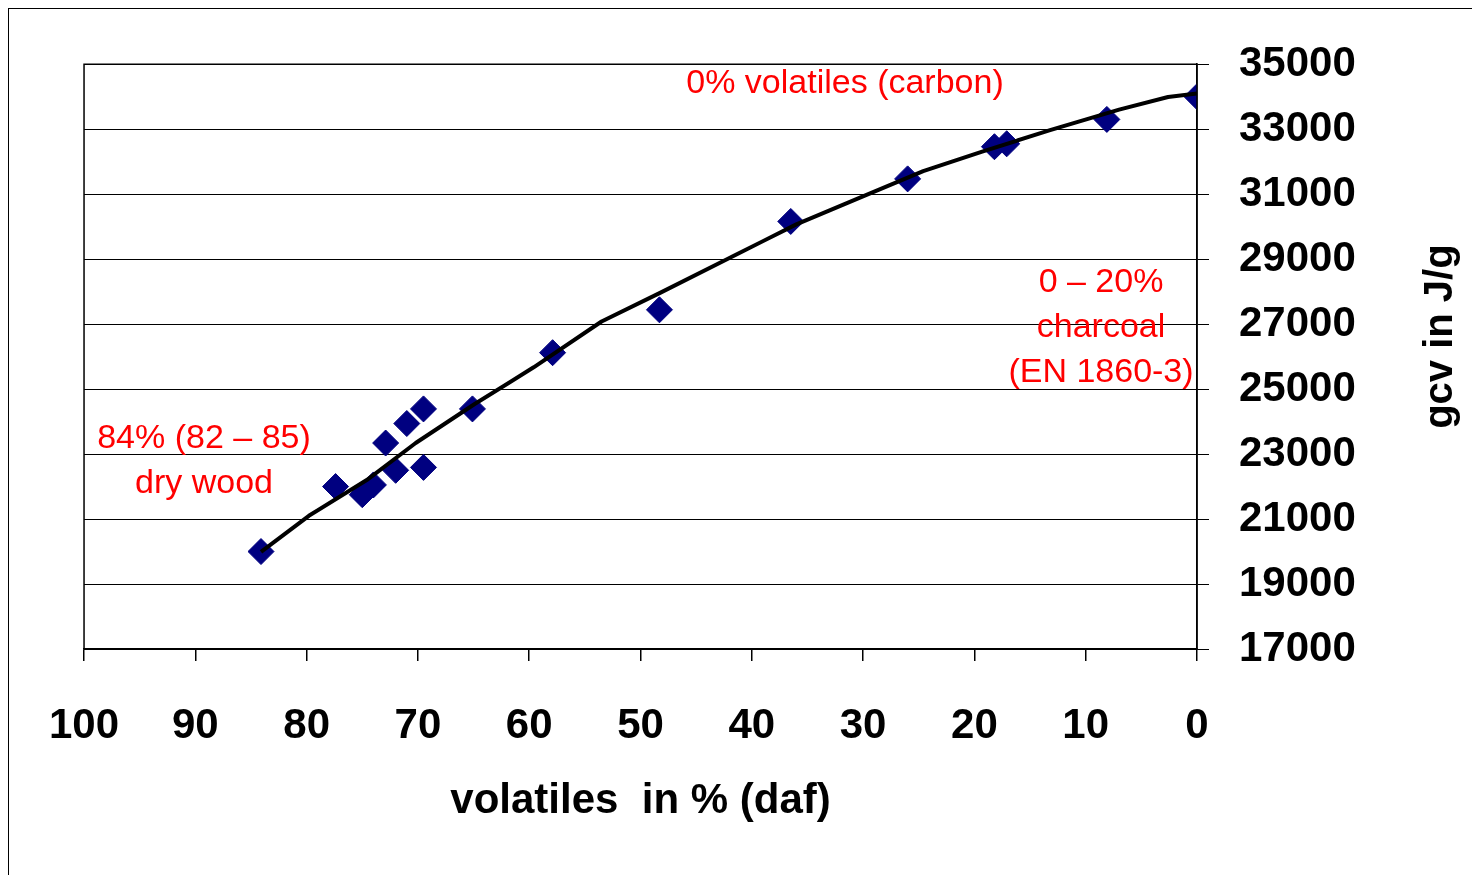 The width and height of the screenshot is (1480, 883). What do you see at coordinates (1297, 321) in the screenshot?
I see `y-tick-label: 27000` at bounding box center [1297, 321].